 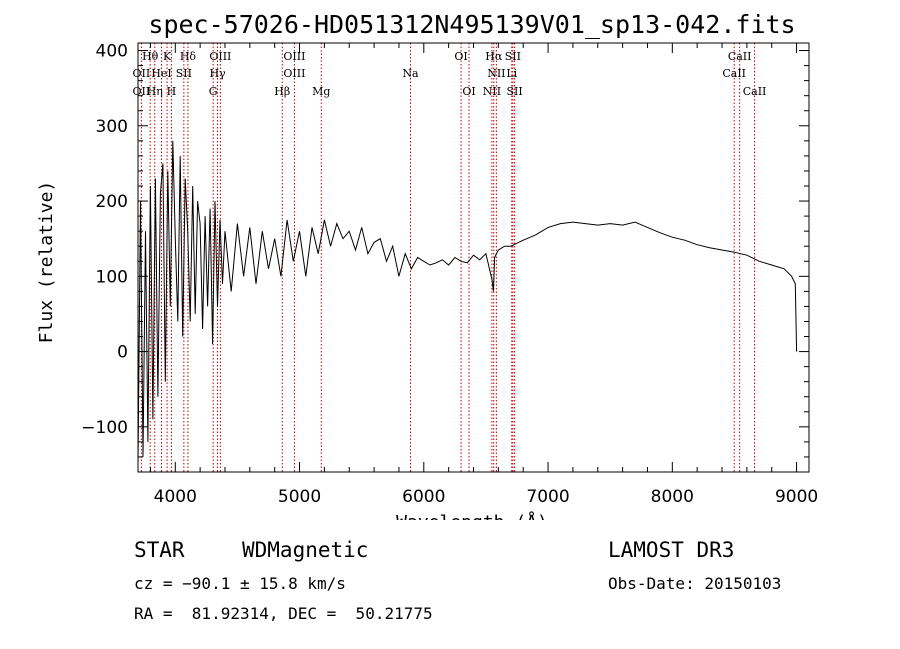 What do you see at coordinates (188, 56) in the screenshot?
I see `spectral-line-label: Hδ` at bounding box center [188, 56].